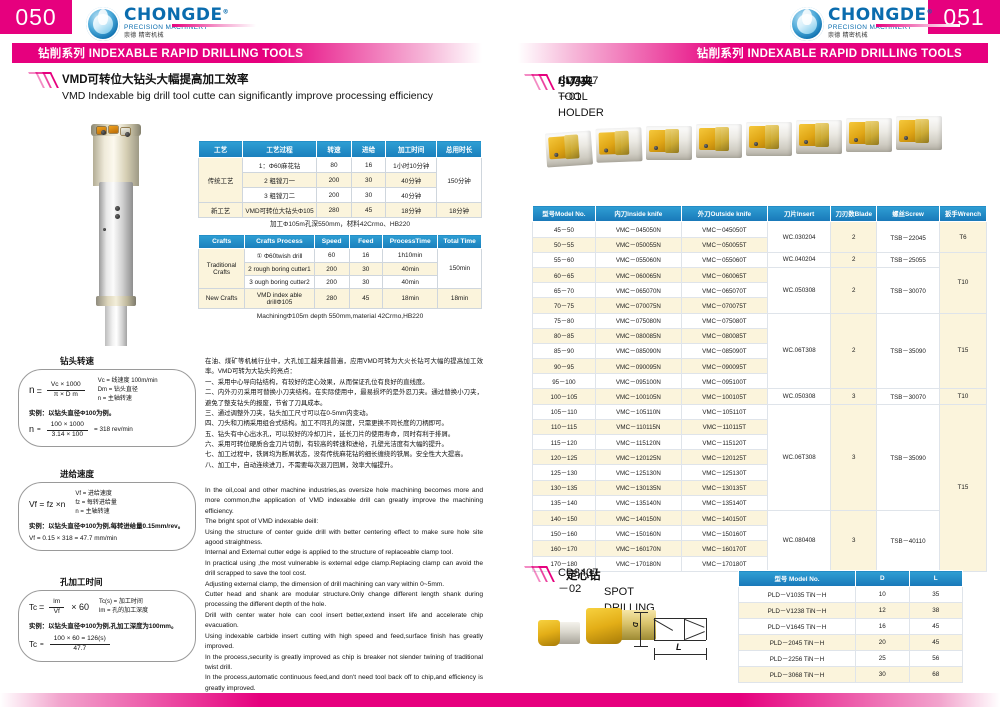 The width and height of the screenshot is (1000, 707). Describe the element at coordinates (638, 305) in the screenshot. I see `cell-inside-knife: VMC－070075N` at that location.